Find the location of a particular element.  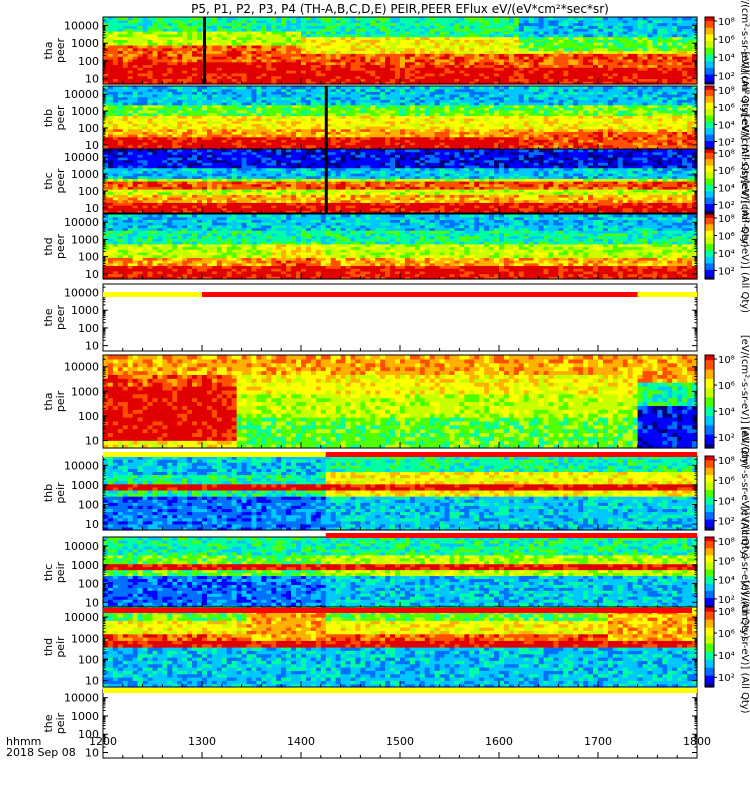

spectrogram-panel-thd-peer: 10000 1000 100 10 thd peer is located at coordinates (370, 247).